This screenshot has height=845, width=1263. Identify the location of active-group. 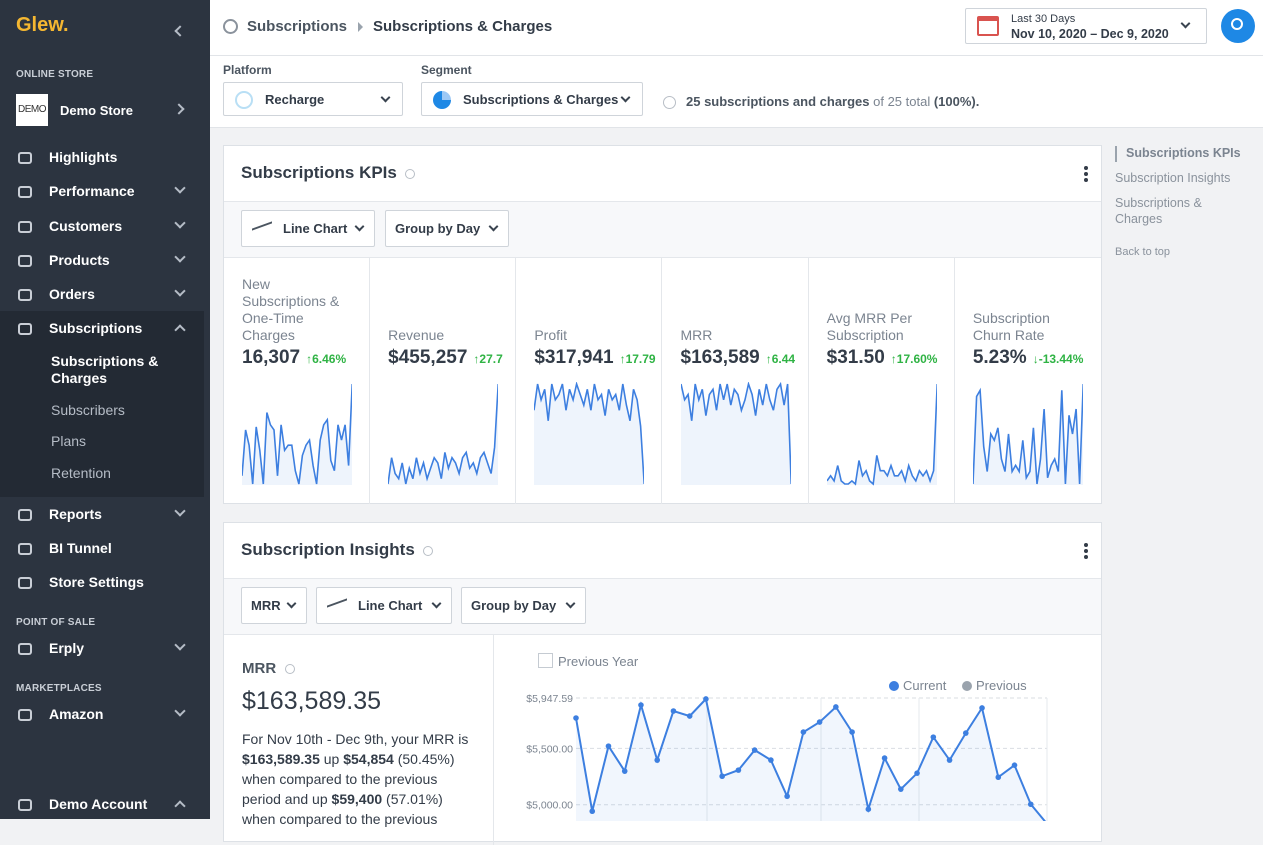
(102, 404).